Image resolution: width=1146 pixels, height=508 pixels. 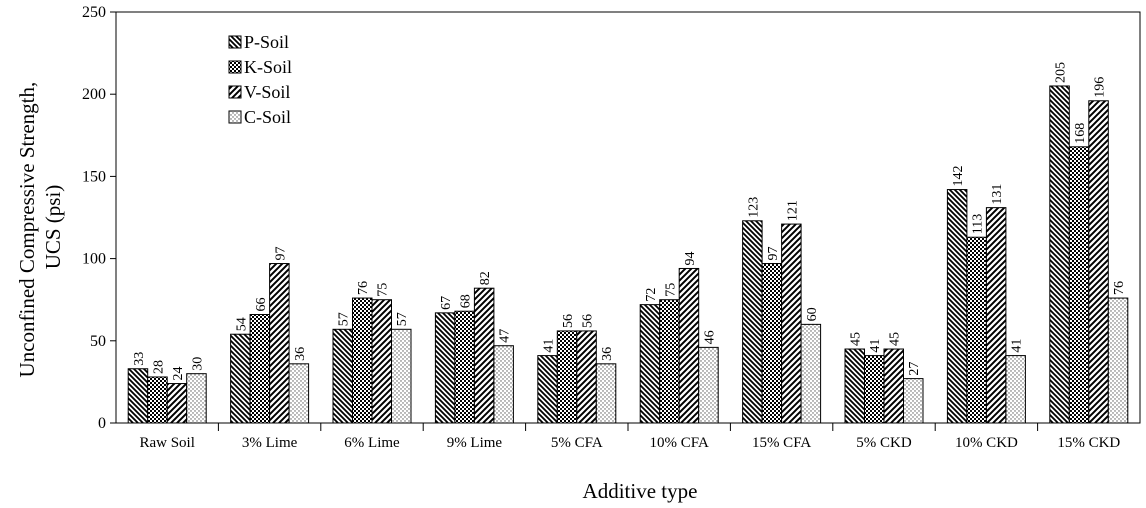 I want to click on legend-item-c-soil: C-Soil, so click(x=260, y=117).